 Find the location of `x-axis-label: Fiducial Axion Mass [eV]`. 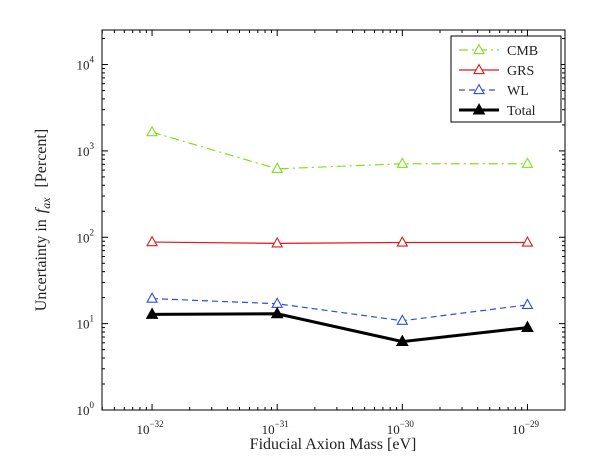

x-axis-label: Fiducial Axion Mass [eV] is located at coordinates (333, 444).